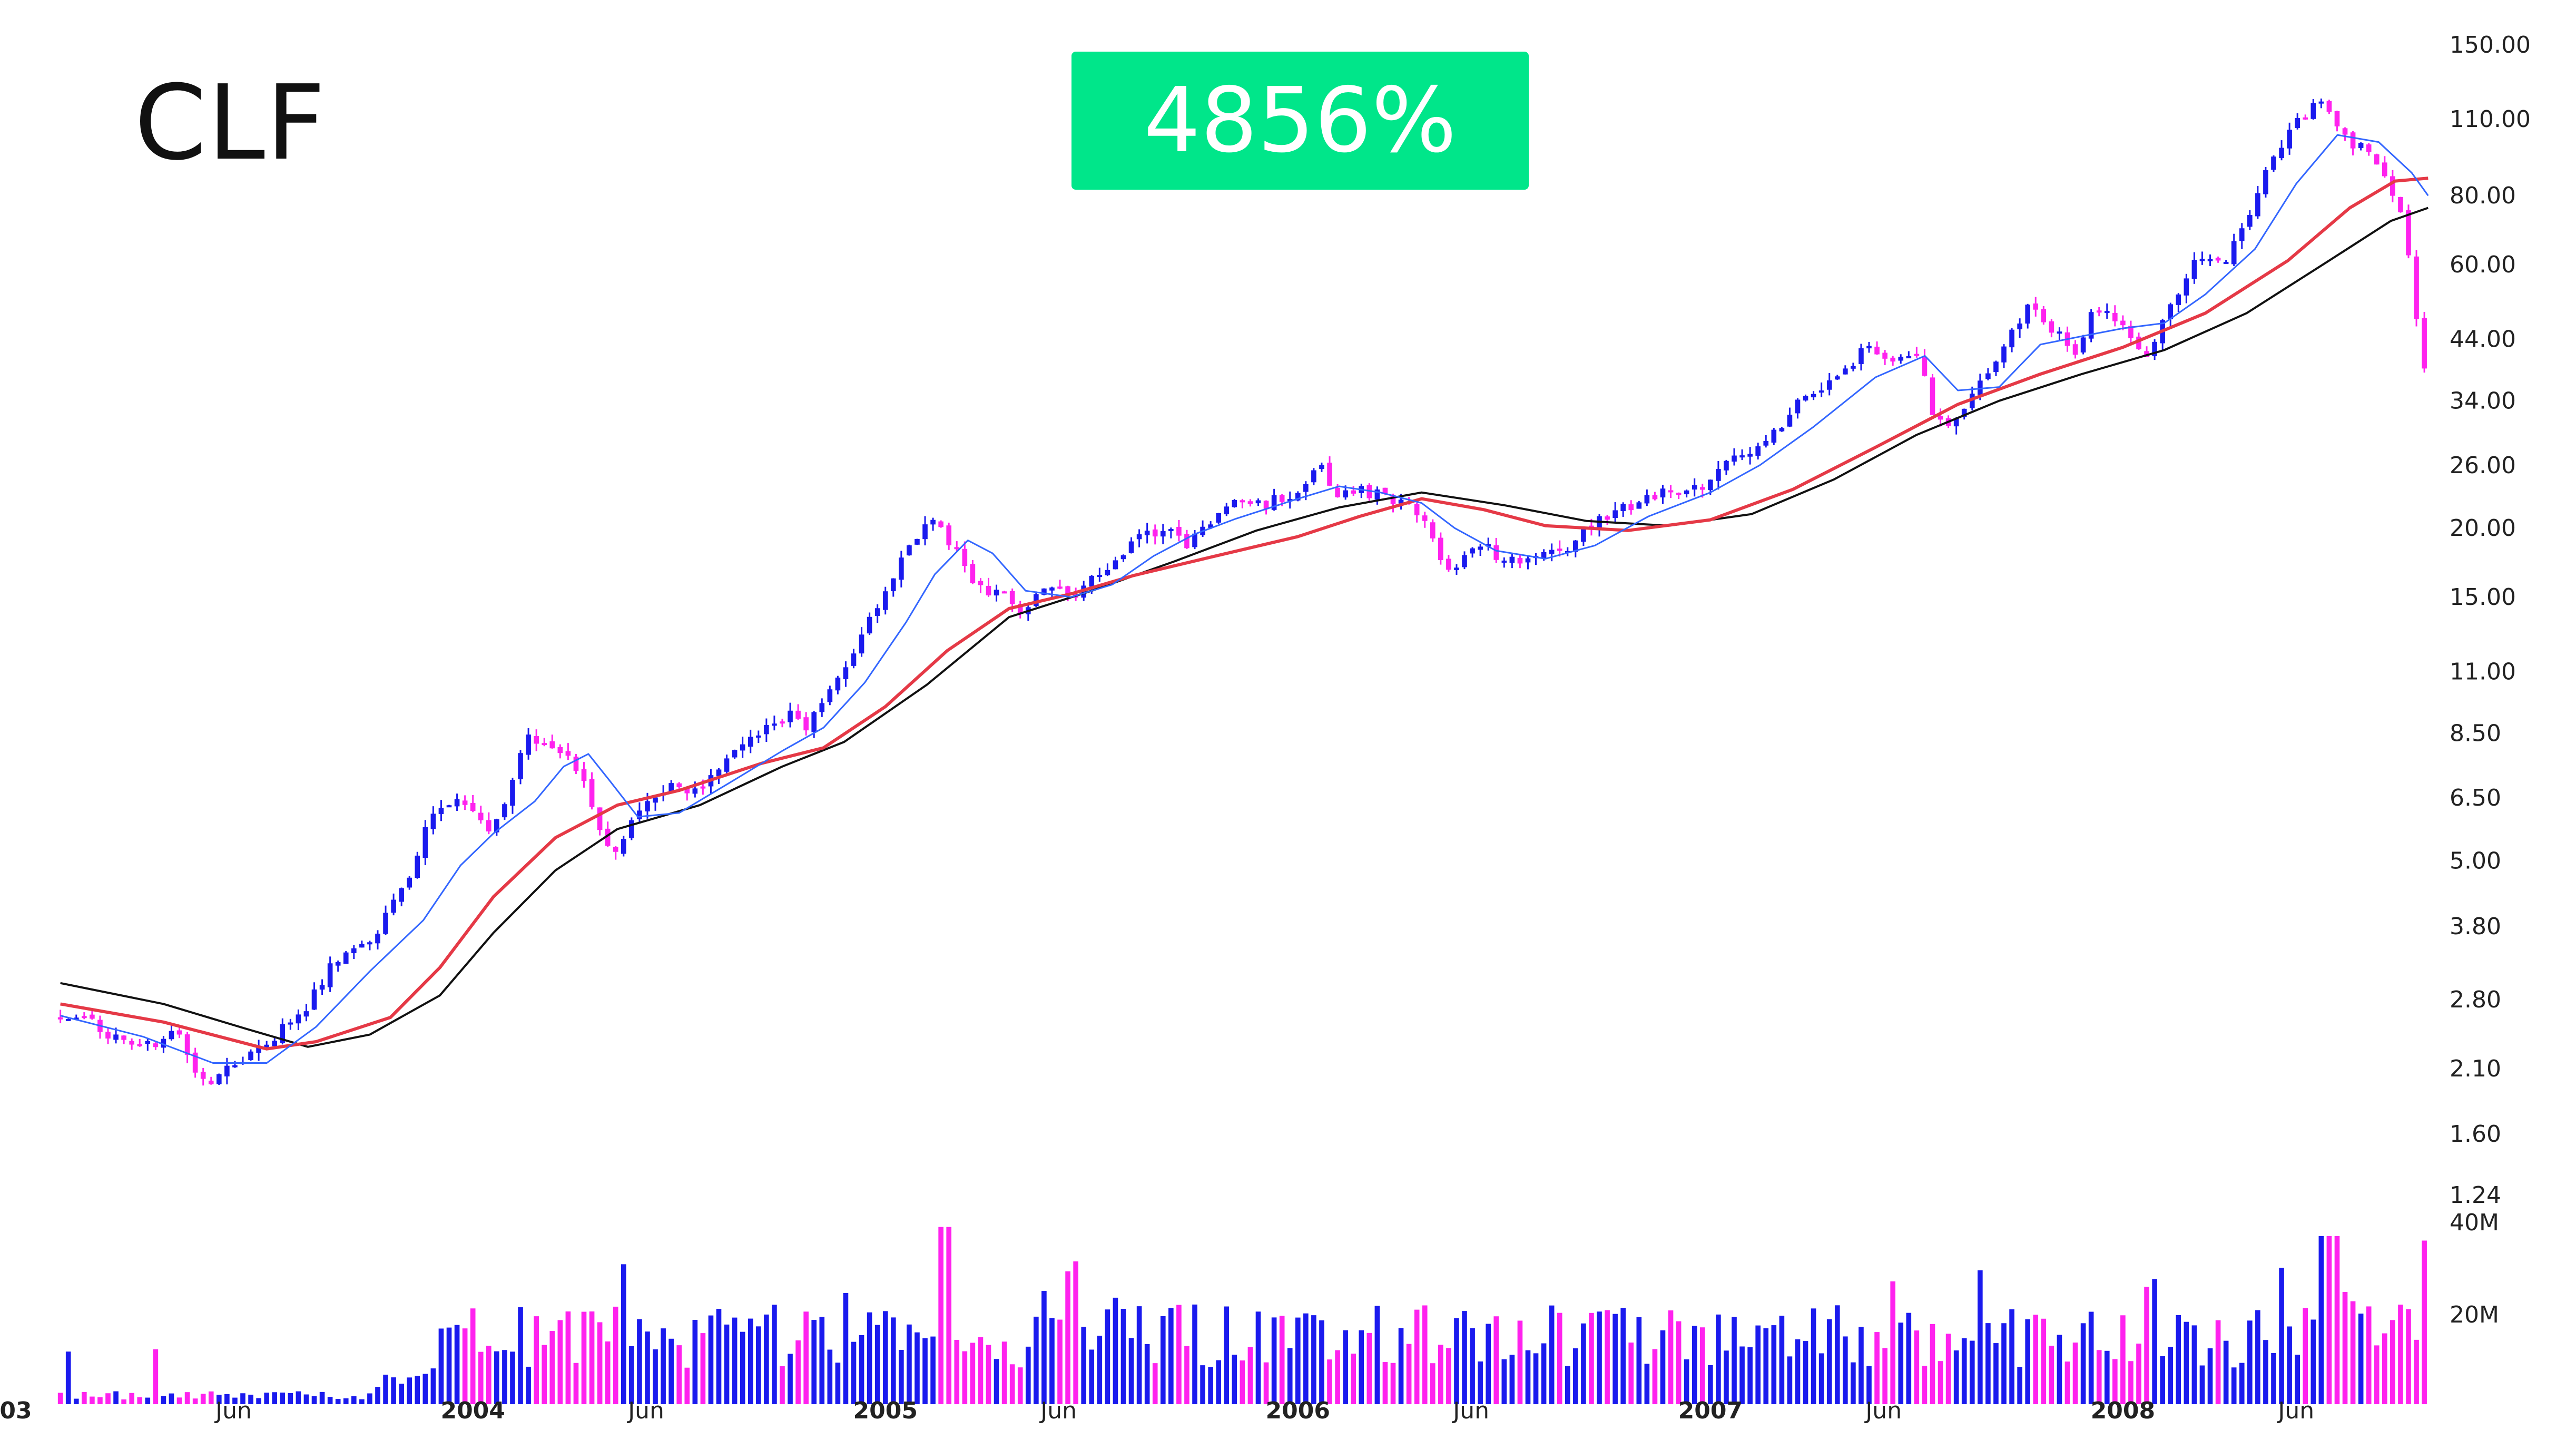 The width and height of the screenshot is (2576, 1430). What do you see at coordinates (2483, 265) in the screenshot?
I see `price-tick-label: 60.00` at bounding box center [2483, 265].